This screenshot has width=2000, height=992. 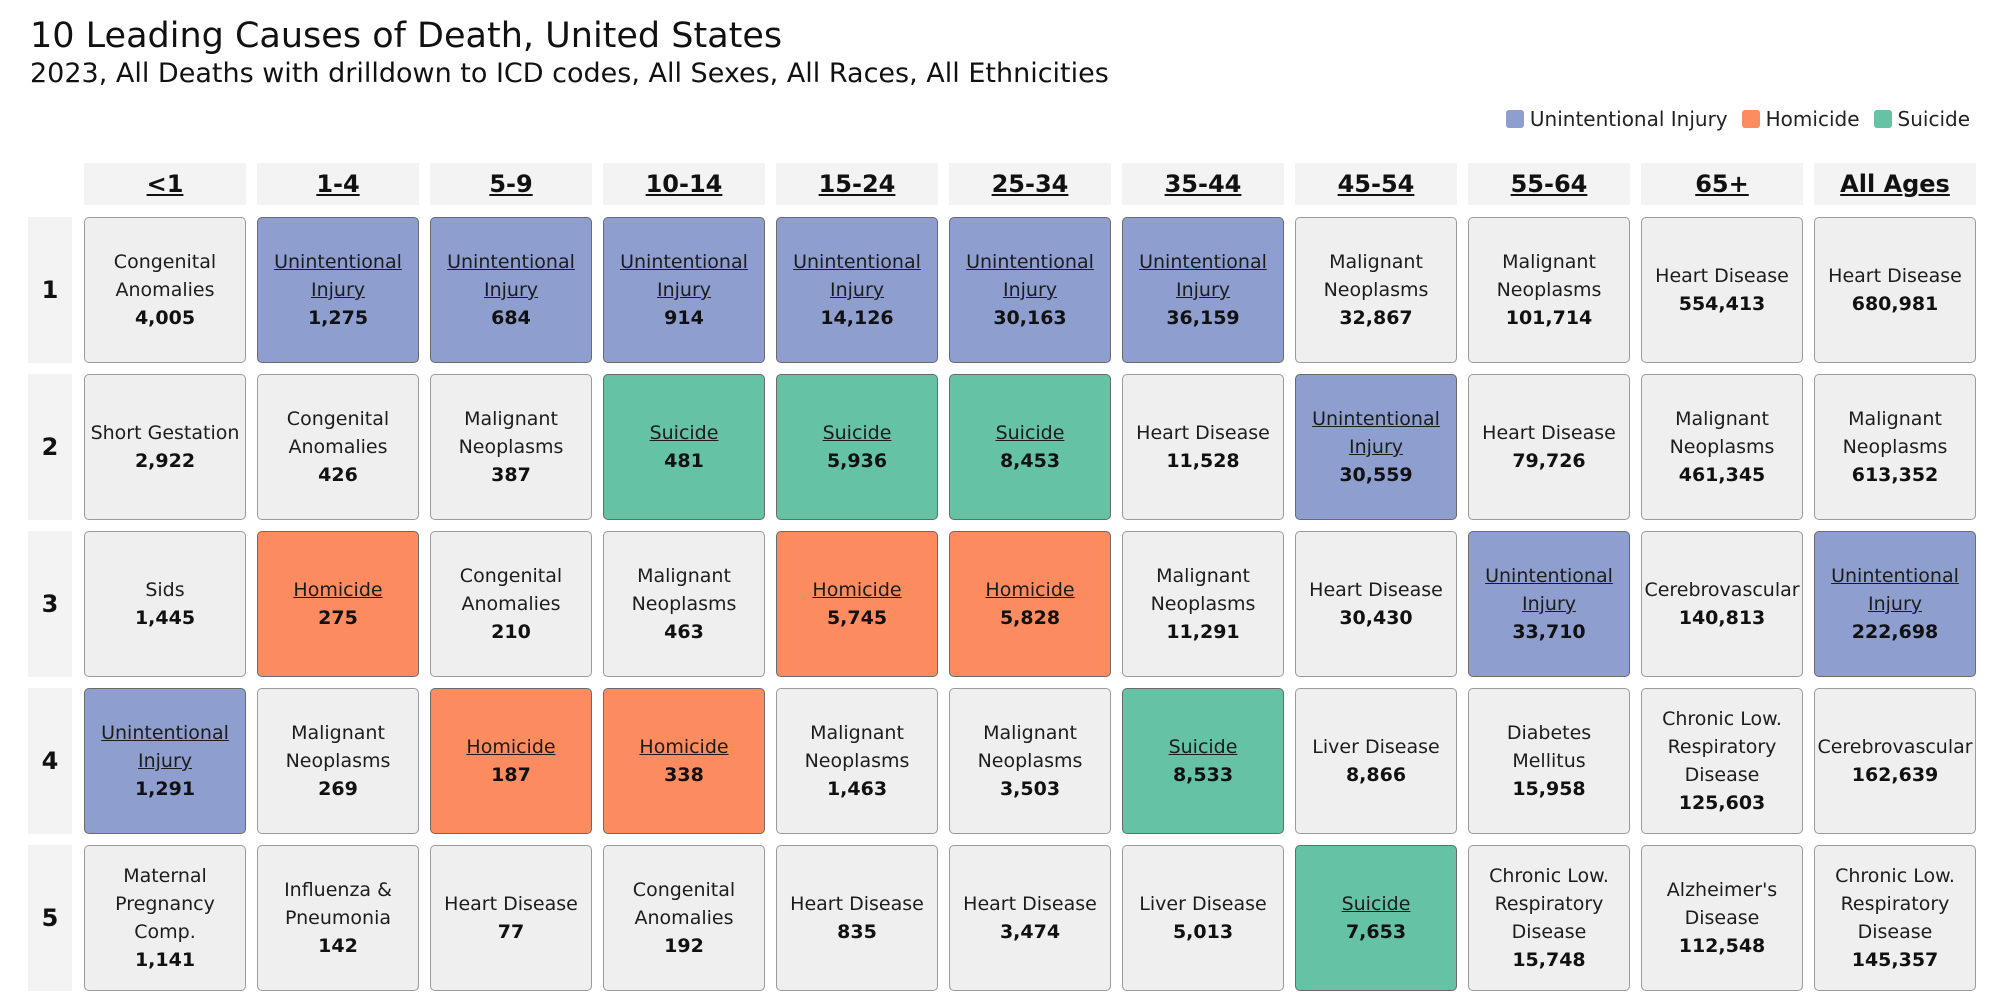 What do you see at coordinates (684, 946) in the screenshot?
I see `death-count: 192` at bounding box center [684, 946].